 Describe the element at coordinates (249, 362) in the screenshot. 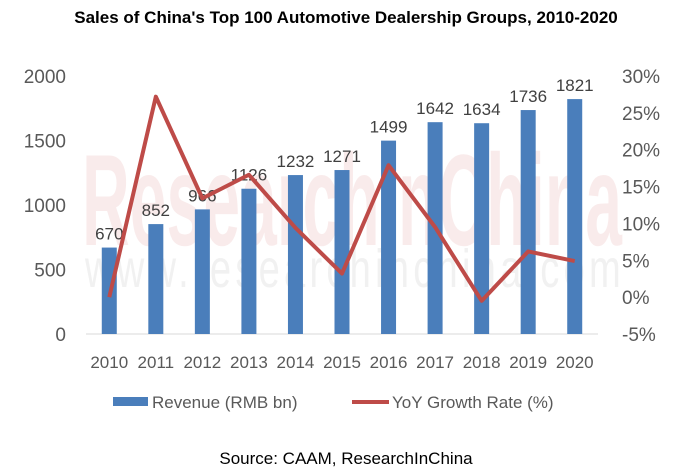

I see `x-tick-label: 2013` at that location.